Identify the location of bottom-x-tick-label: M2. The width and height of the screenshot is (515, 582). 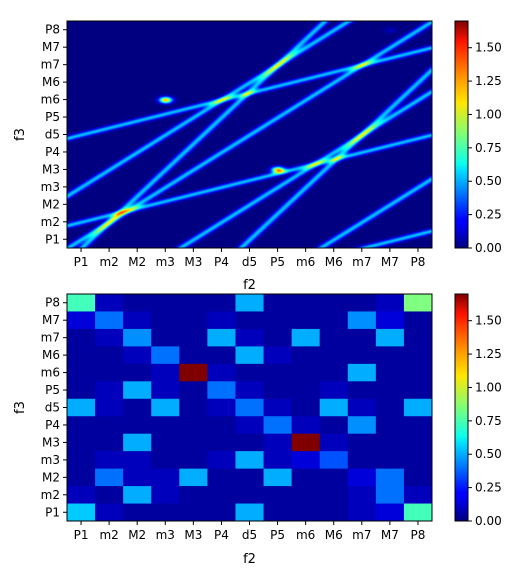
(137, 535).